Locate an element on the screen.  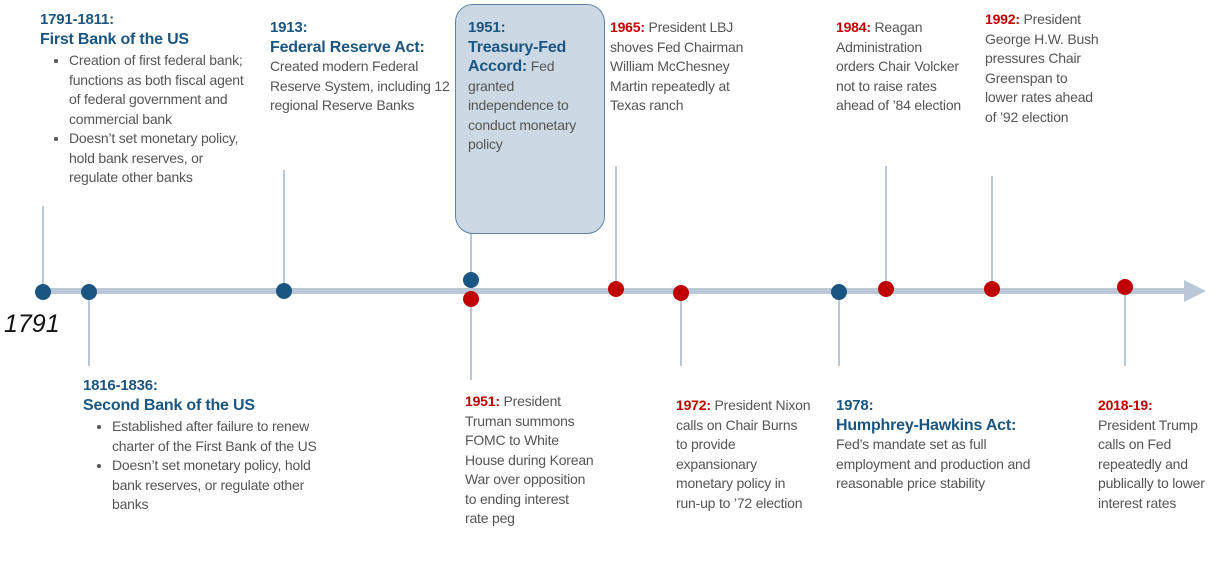
blue-dots is located at coordinates (441, 286).